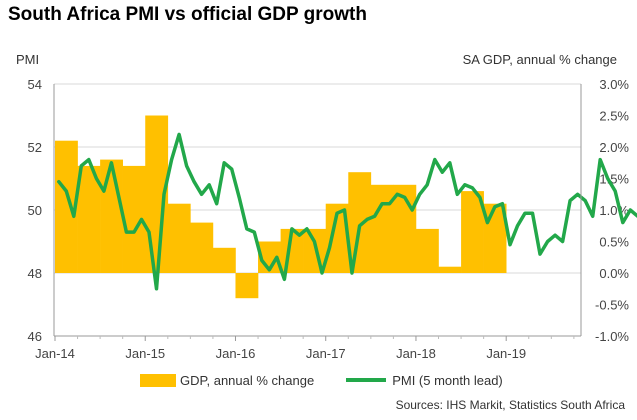 This screenshot has height=420, width=637. Describe the element at coordinates (447, 380) in the screenshot. I see `legend-label-pmi: PMI (5 month lead)` at that location.